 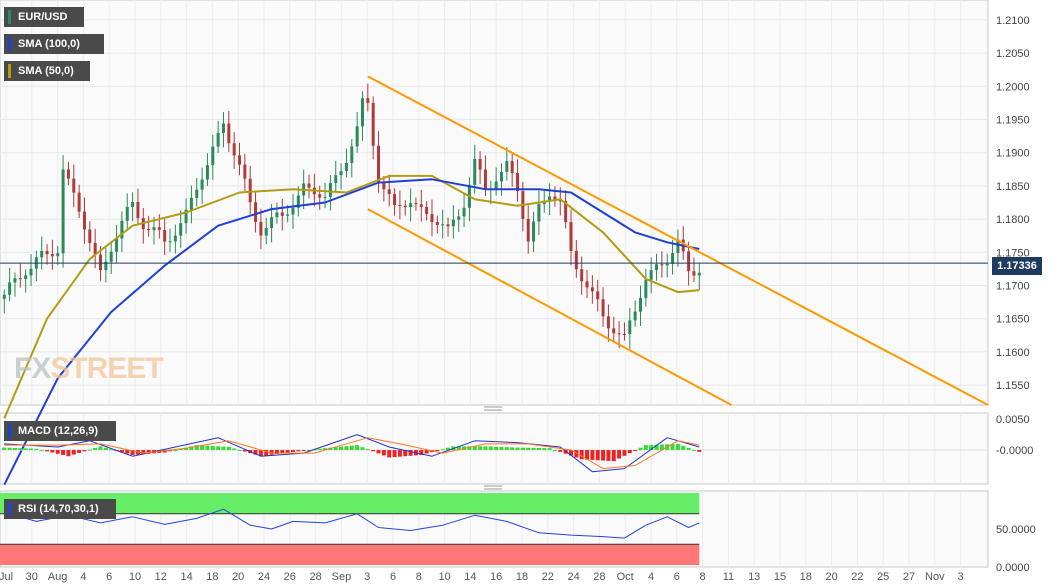 What do you see at coordinates (44, 17) in the screenshot?
I see `instrument-label: EUR/USD` at bounding box center [44, 17].